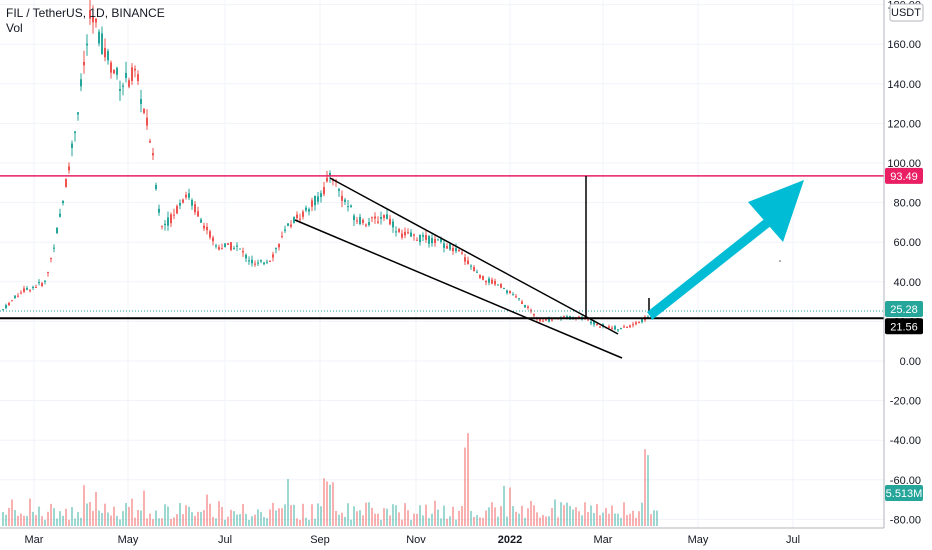 The image size is (932, 550). Describe the element at coordinates (85, 13) in the screenshot. I see `symbol-title: FIL / TetherUS, 1D, BINANCE` at that location.